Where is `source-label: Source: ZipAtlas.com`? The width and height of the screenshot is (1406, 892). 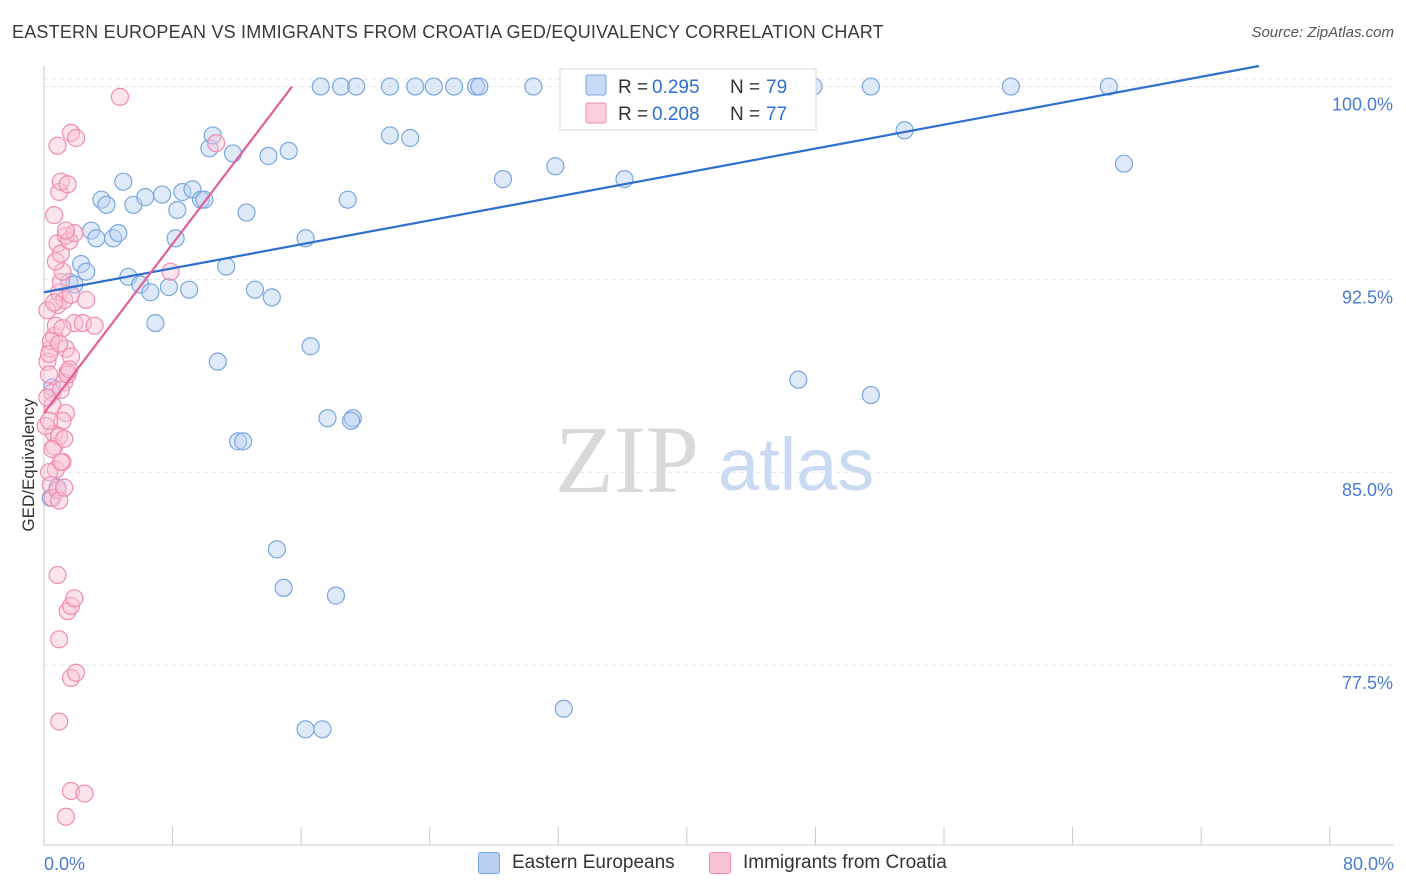
source-label: Source: ZipAtlas.com is located at coordinates (1322, 32).